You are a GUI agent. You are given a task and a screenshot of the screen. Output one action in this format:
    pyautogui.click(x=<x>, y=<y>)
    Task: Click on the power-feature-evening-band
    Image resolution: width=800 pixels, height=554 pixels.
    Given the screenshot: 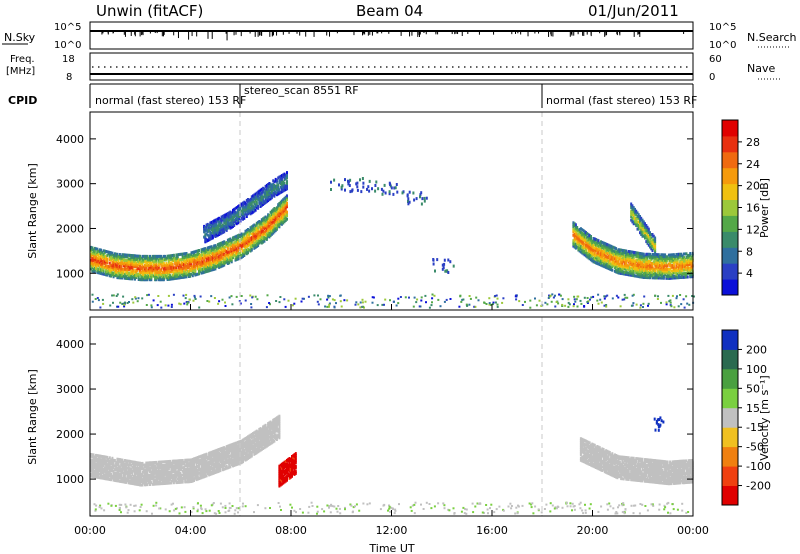 What is the action you would take?
    pyautogui.click(x=633, y=250)
    